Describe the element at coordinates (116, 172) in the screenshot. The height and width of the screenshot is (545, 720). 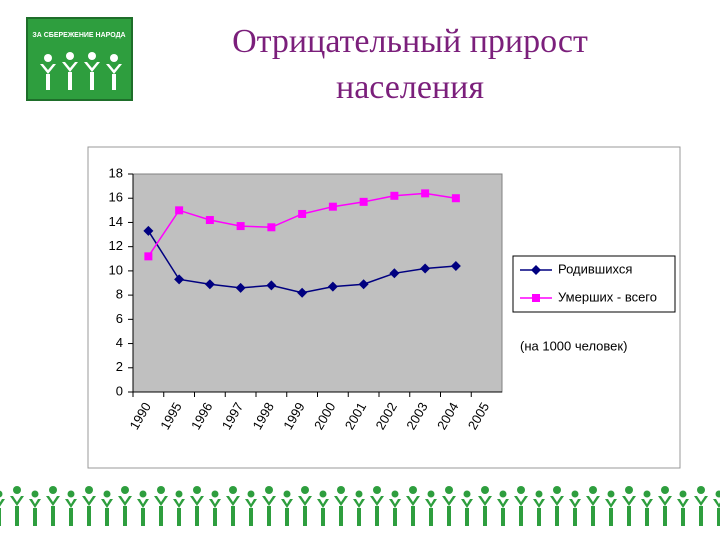
I see `y-tick-label: 18` at that location.